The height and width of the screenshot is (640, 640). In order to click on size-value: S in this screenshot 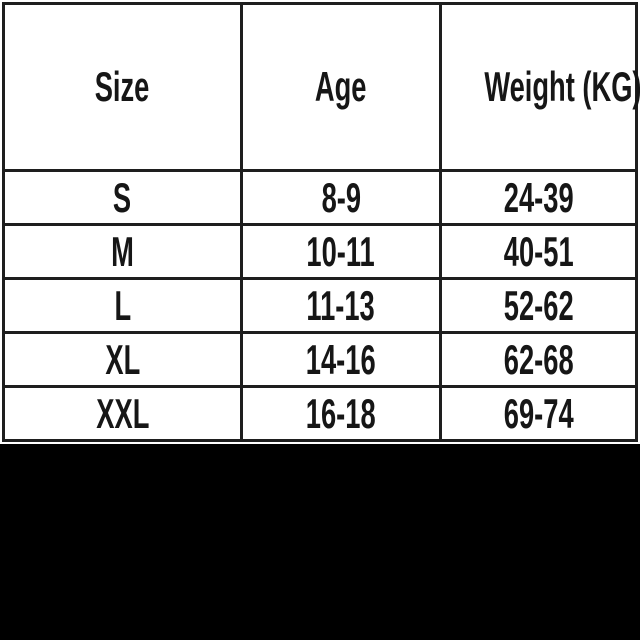, I will do `click(122, 197)`.